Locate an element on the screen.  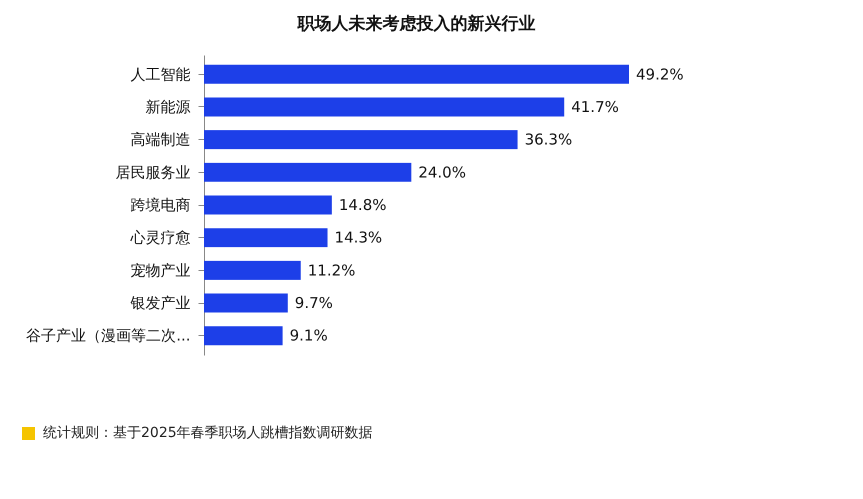
data-label: 11.2% is located at coordinates (332, 270).